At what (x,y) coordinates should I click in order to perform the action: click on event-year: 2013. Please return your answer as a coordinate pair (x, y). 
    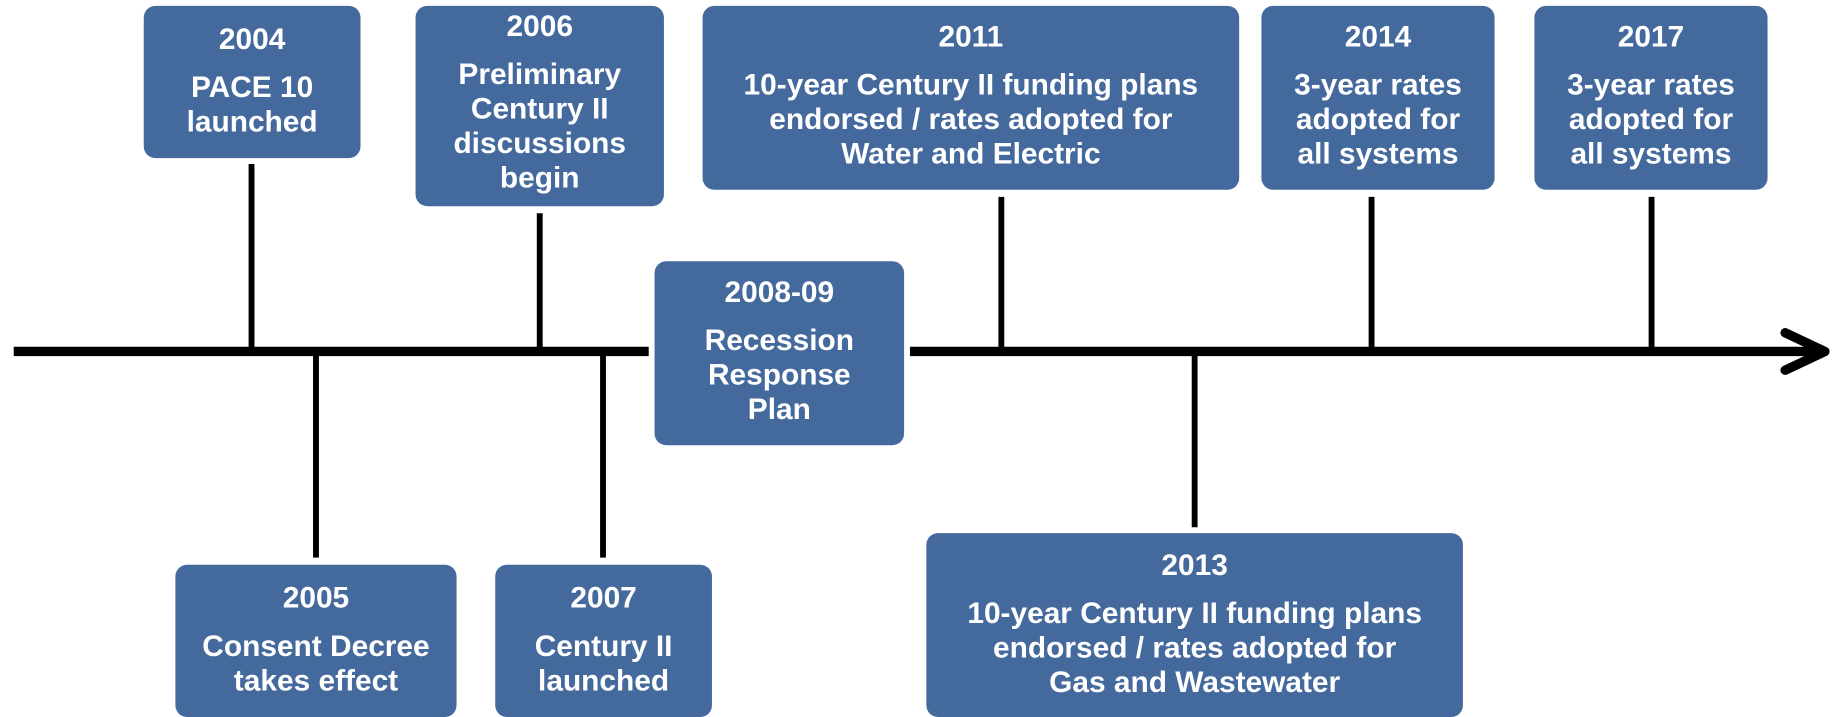
    Looking at the image, I should click on (1194, 565).